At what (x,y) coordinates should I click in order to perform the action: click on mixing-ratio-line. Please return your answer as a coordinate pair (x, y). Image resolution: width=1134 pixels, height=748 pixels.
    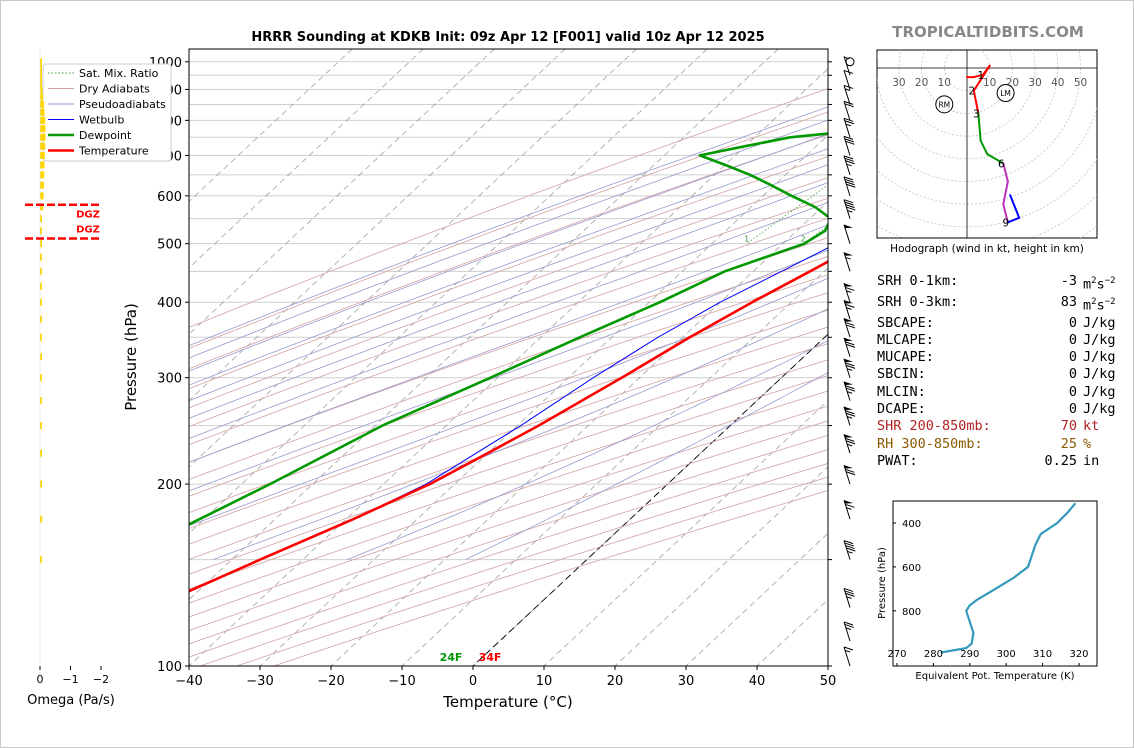
    Looking at the image, I should click on (787, 214).